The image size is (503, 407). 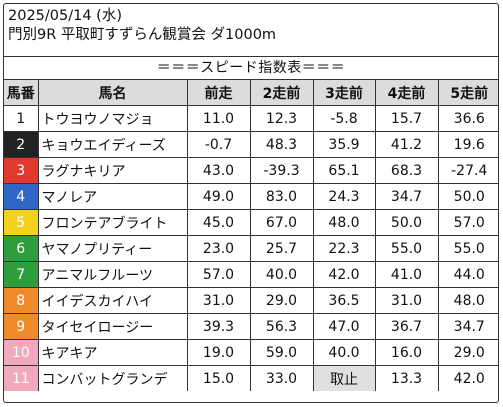 I want to click on table-row: 7 アニマルフルーツ 57.0 40.0 42.0 41.0 44.0, so click(x=251, y=274).